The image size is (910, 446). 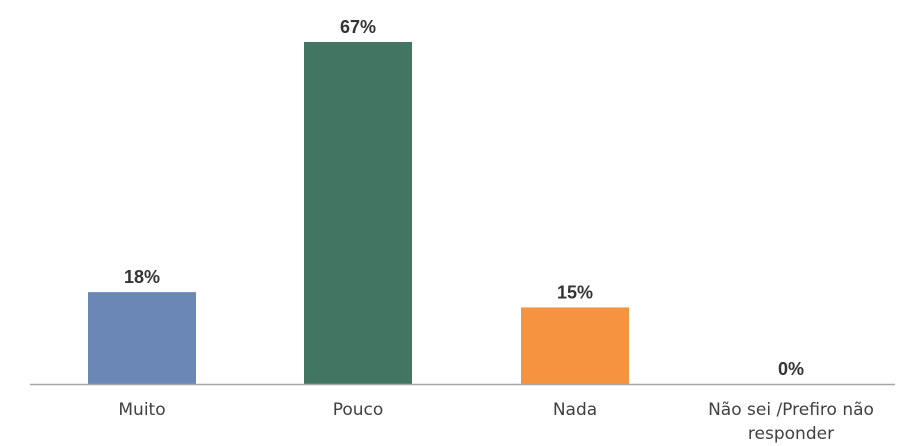 What do you see at coordinates (358, 410) in the screenshot?
I see `category-label-pouco: Pouco` at bounding box center [358, 410].